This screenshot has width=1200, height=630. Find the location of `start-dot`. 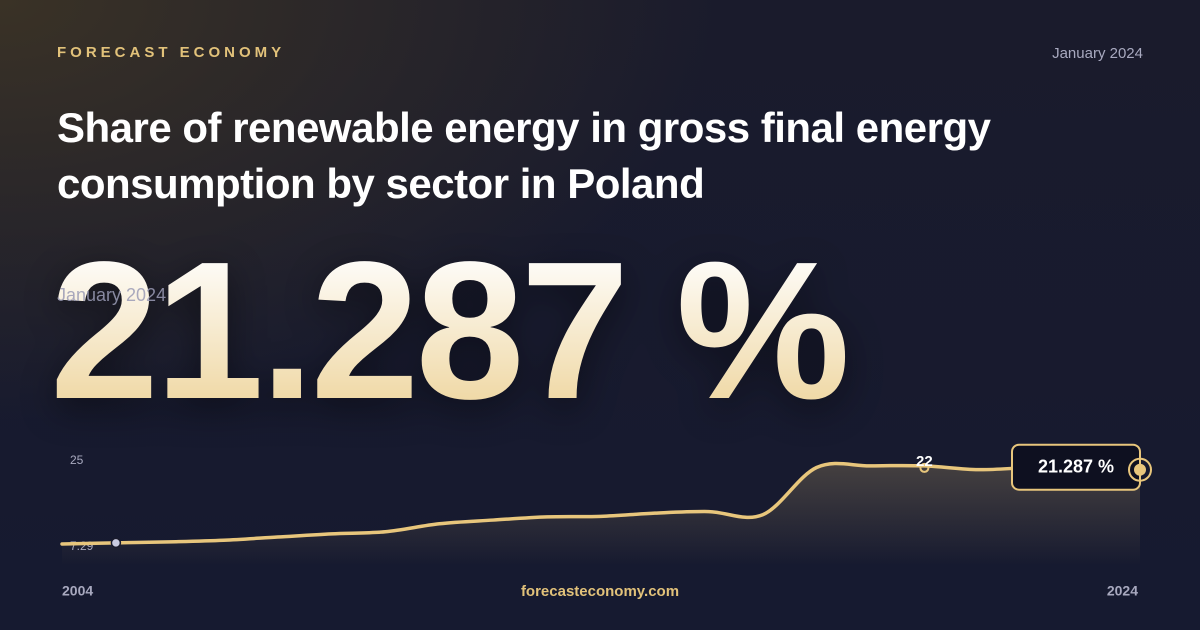

start-dot is located at coordinates (116, 543).